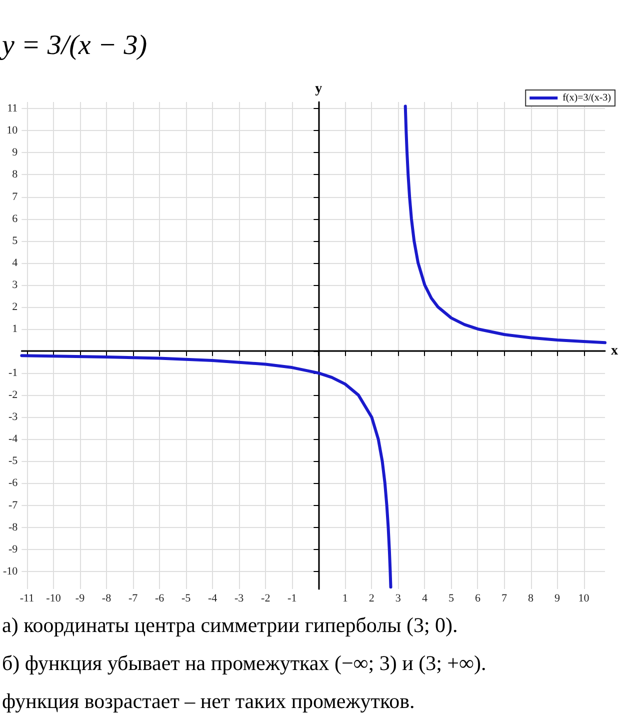 Image resolution: width=621 pixels, height=722 pixels. Describe the element at coordinates (12, 108) in the screenshot. I see `y-tick-label: 11` at that location.